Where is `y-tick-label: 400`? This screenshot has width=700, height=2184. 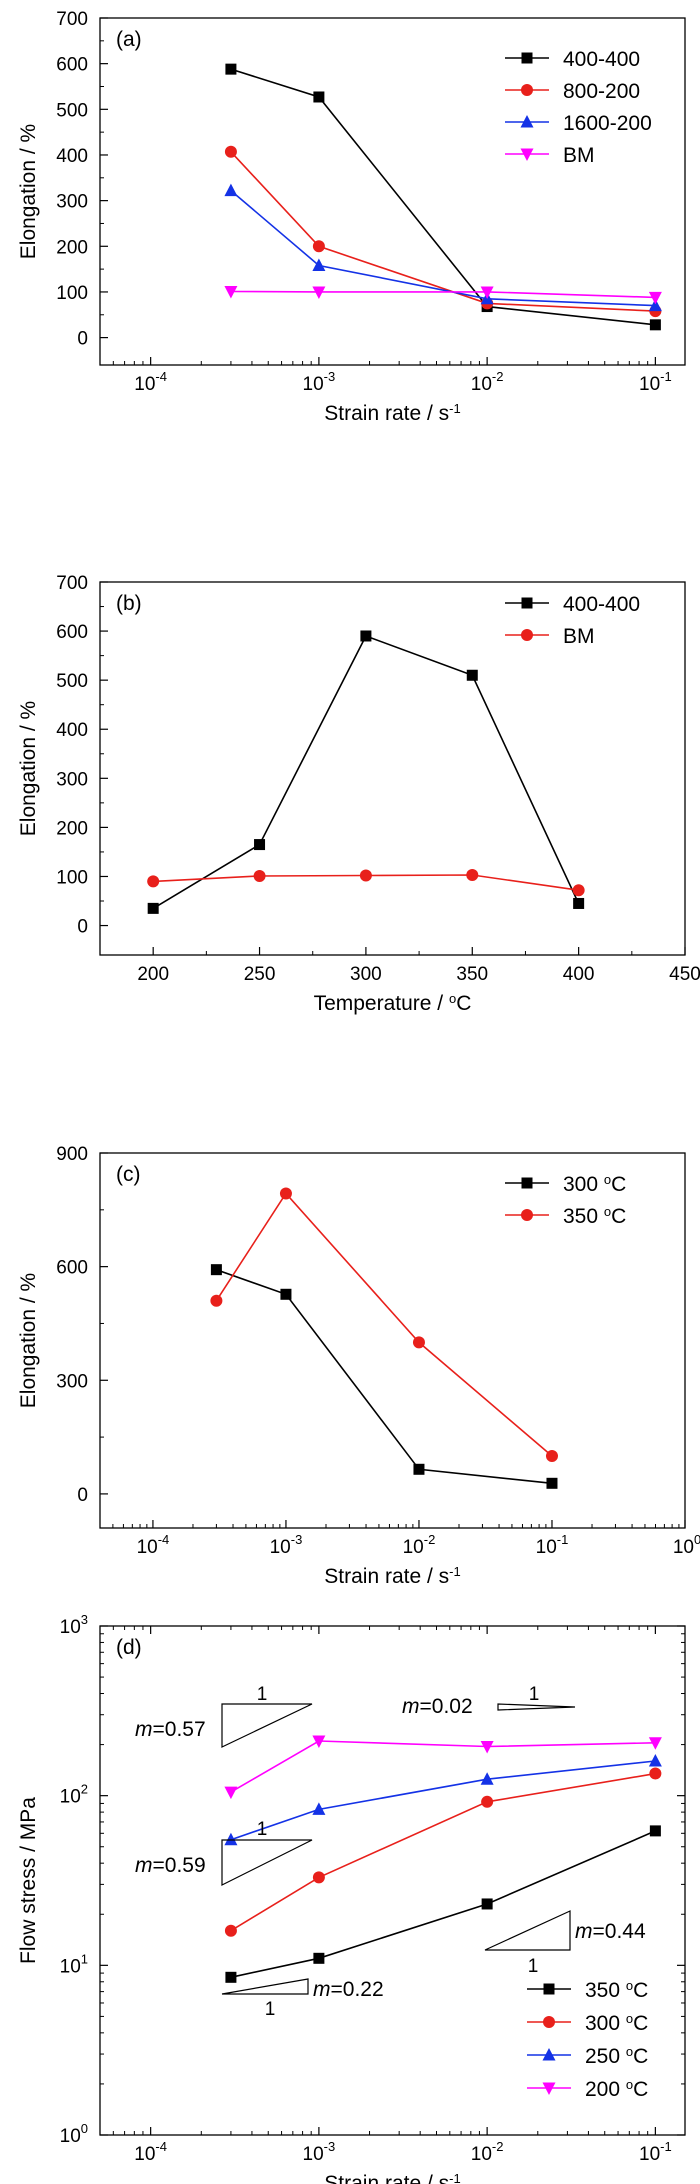
y-tick-label: 400 is located at coordinates (72, 730).